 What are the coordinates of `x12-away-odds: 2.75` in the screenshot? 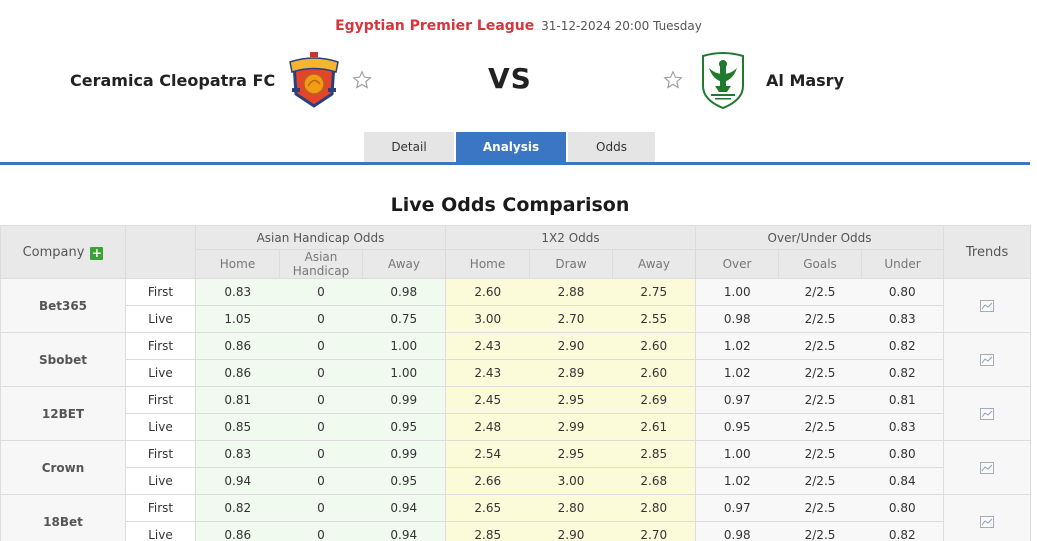 It's located at (654, 292).